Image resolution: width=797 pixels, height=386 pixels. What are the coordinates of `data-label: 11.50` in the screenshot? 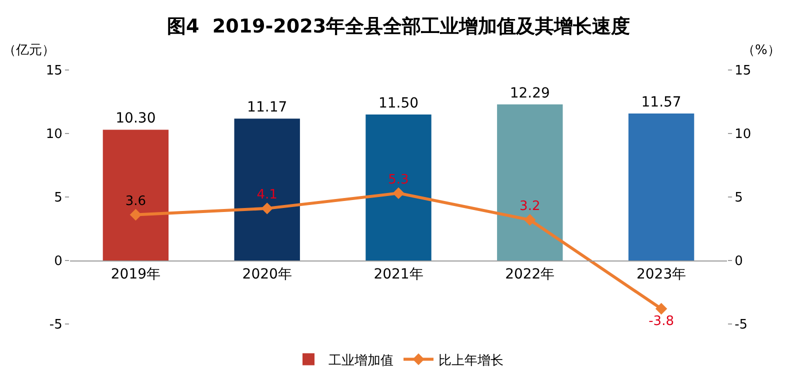 It's located at (398, 103).